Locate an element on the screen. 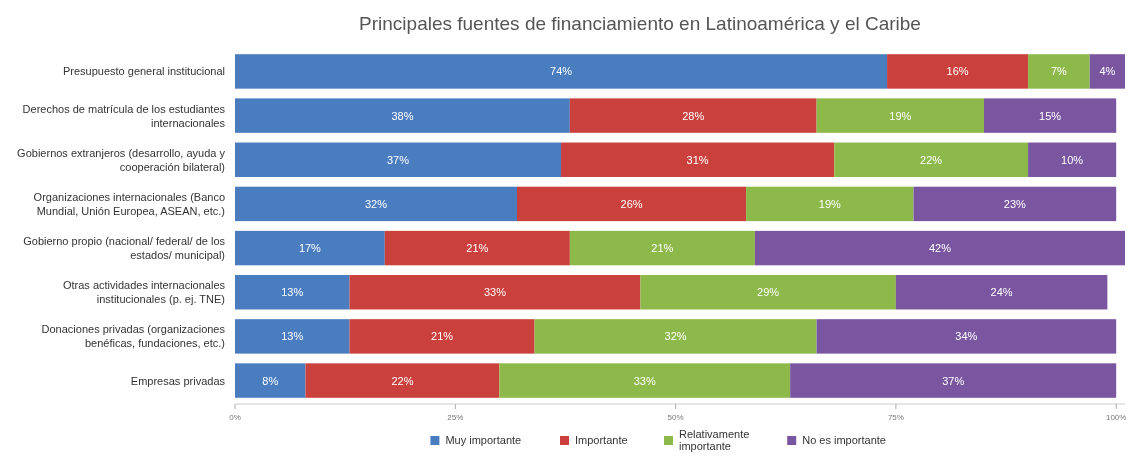  data-label: 29% is located at coordinates (768, 292).